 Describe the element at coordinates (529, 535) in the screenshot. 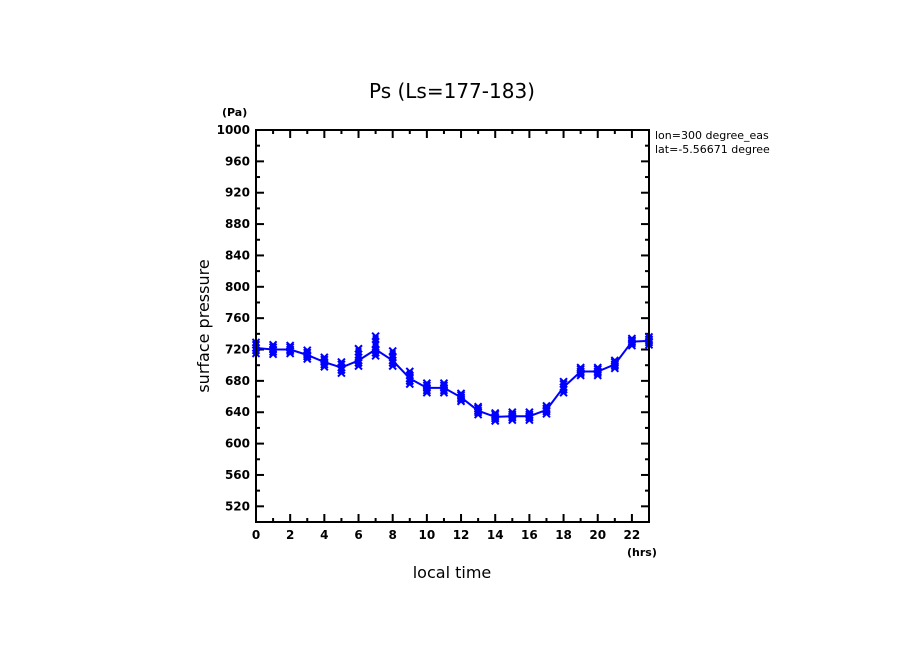

I see `x-tick-label: 16` at that location.